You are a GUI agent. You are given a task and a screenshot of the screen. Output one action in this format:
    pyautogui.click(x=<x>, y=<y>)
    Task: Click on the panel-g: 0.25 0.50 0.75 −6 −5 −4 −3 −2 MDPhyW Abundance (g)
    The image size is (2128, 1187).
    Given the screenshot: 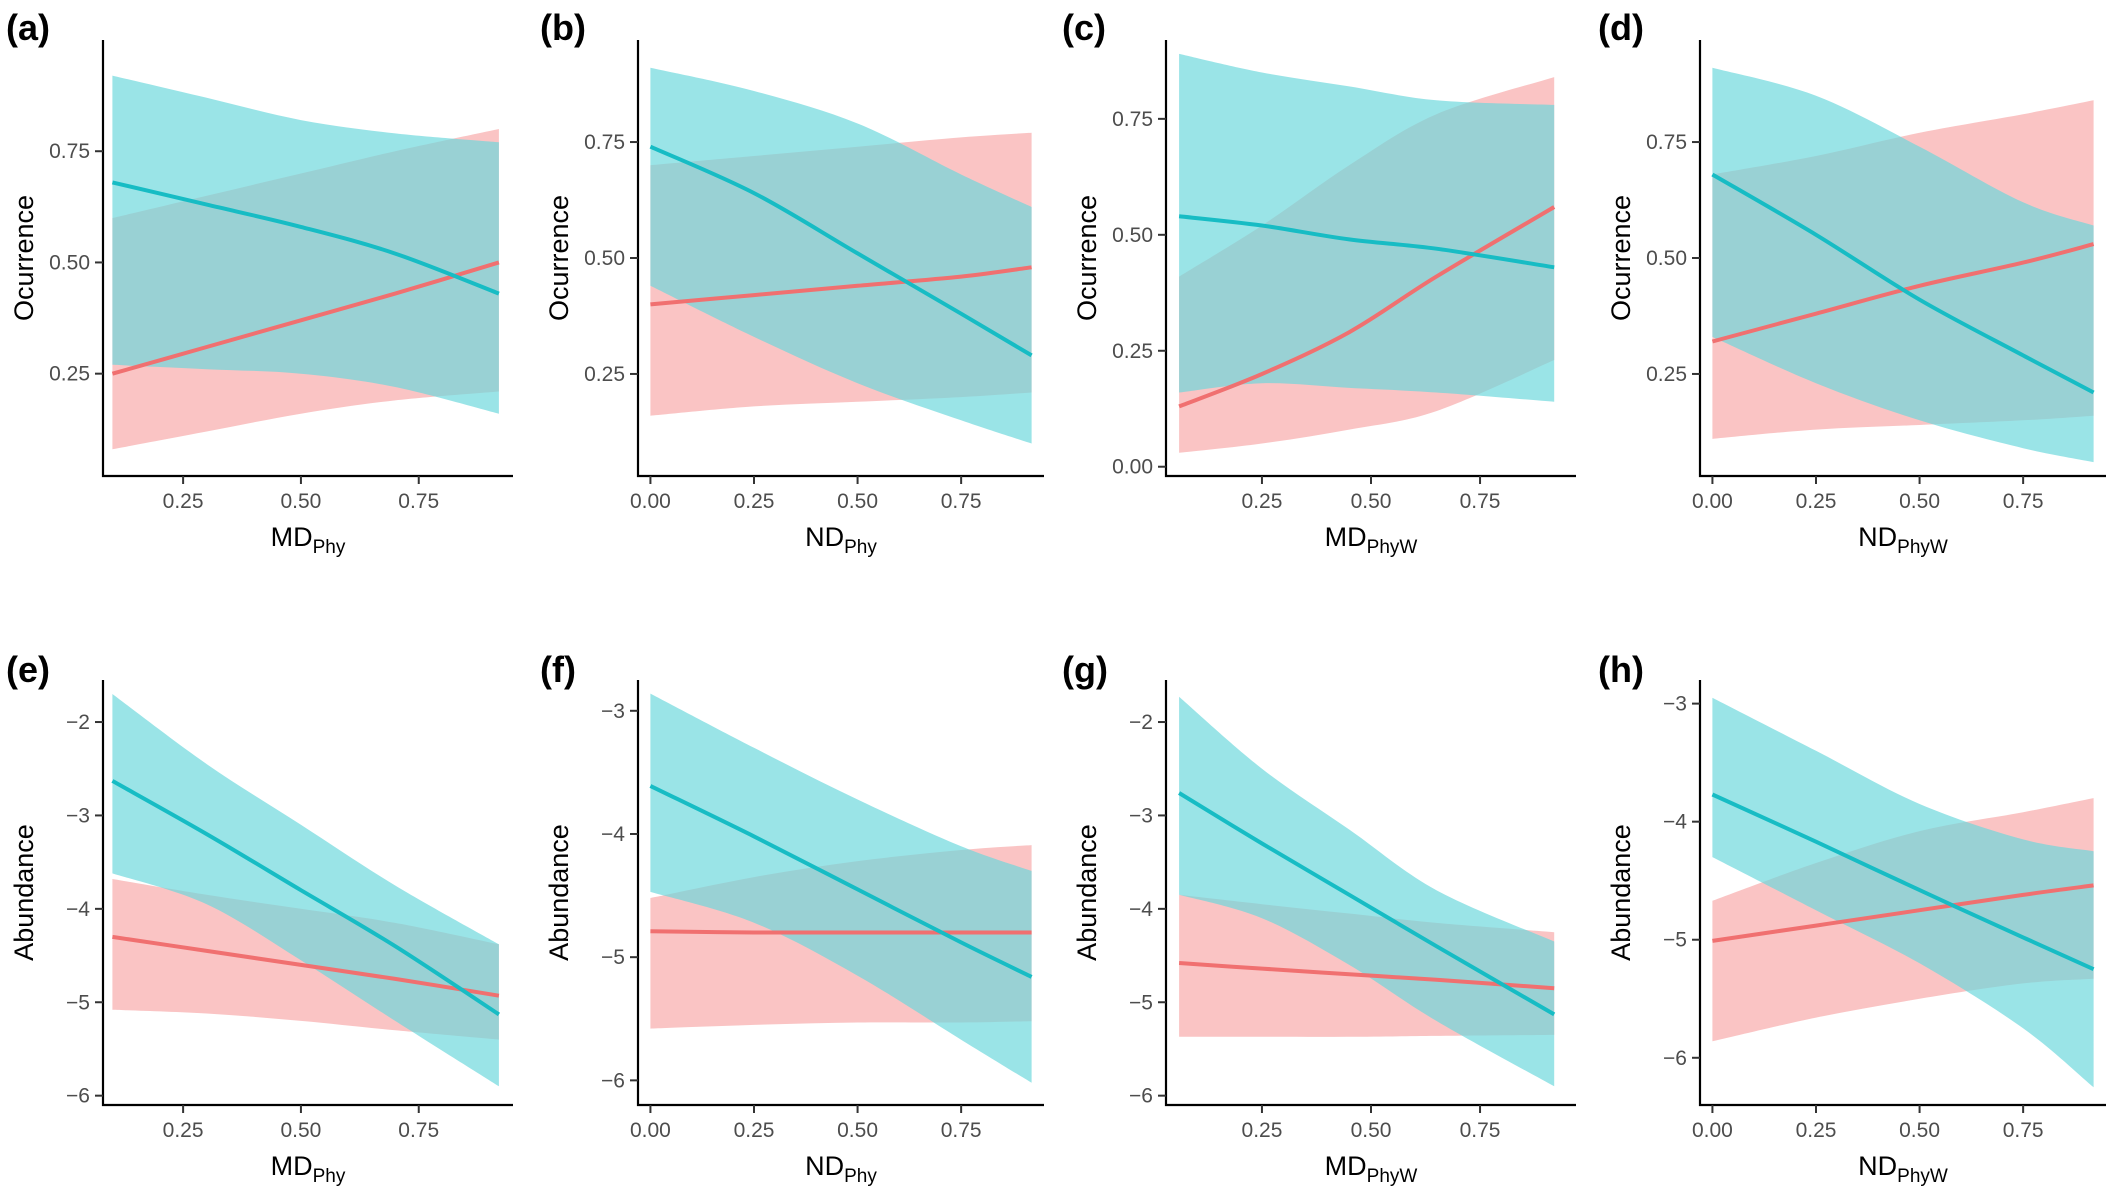 What is the action you would take?
    pyautogui.click(x=1319, y=918)
    